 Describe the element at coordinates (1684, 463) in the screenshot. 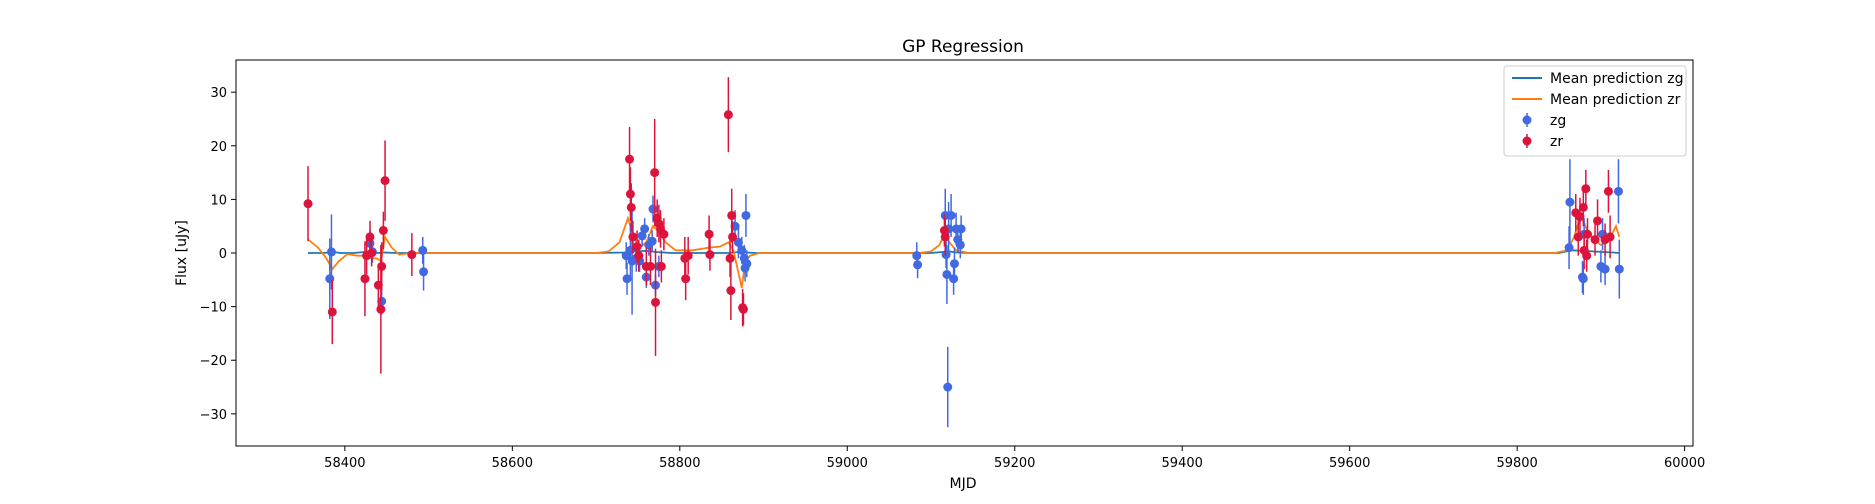

I see `x-tick-label: 60000` at that location.